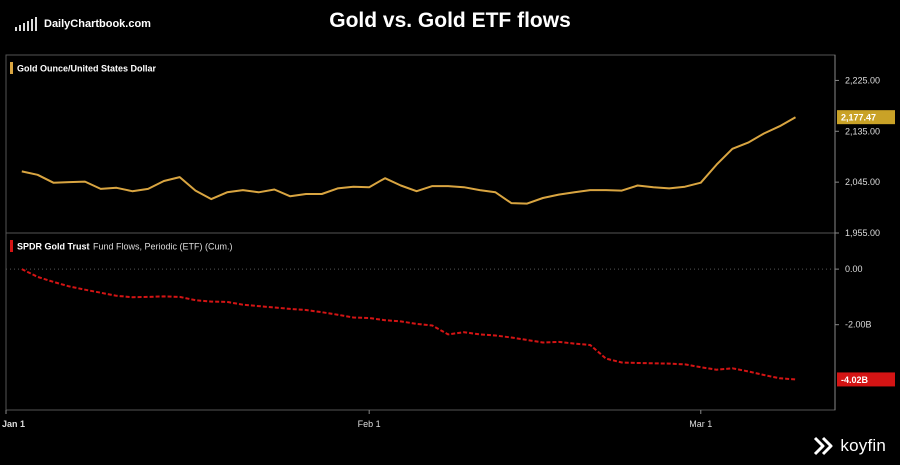 The height and width of the screenshot is (465, 900). I want to click on last-value-label: -4.02B, so click(855, 380).